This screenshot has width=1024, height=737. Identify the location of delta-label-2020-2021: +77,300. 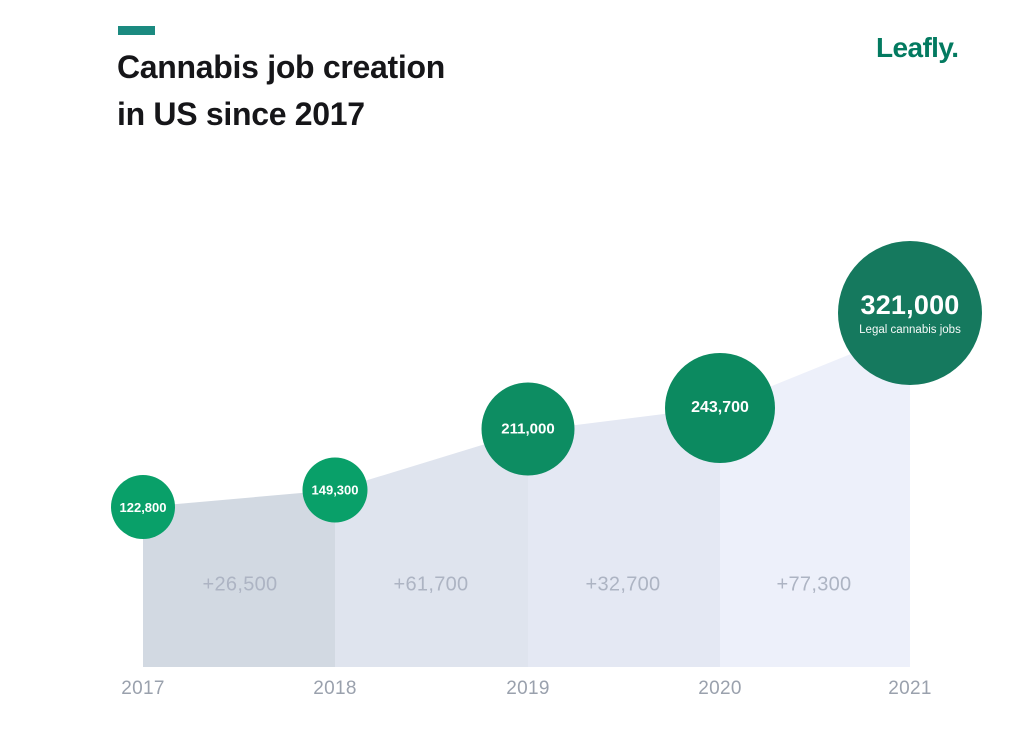
(814, 584).